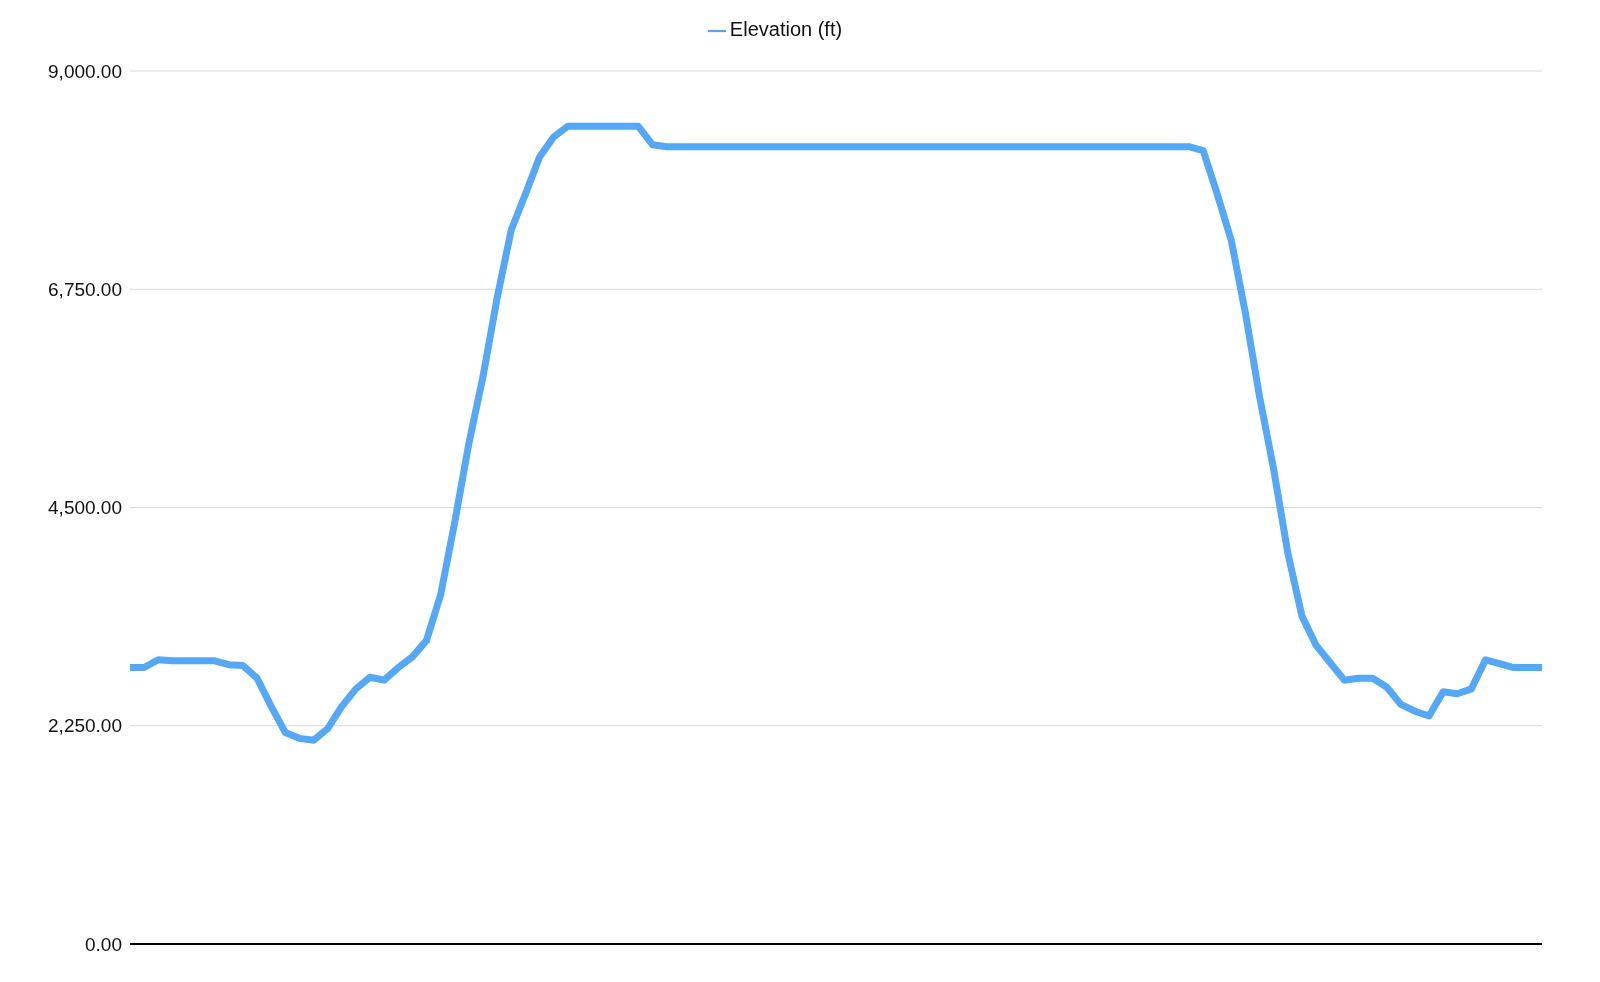 This screenshot has height=982, width=1600. Describe the element at coordinates (85, 289) in the screenshot. I see `y-tick-label: 6,750.00` at that location.